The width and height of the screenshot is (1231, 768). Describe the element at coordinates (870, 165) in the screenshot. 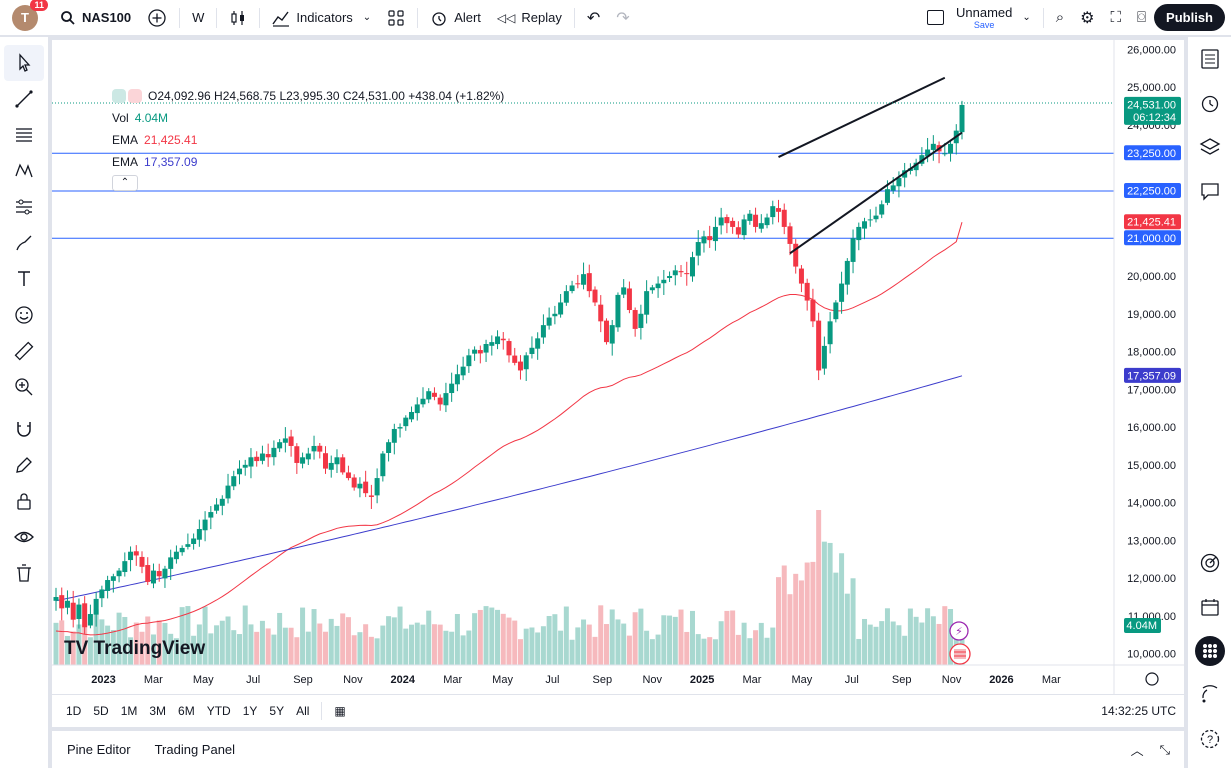

I see `trend-channel` at that location.